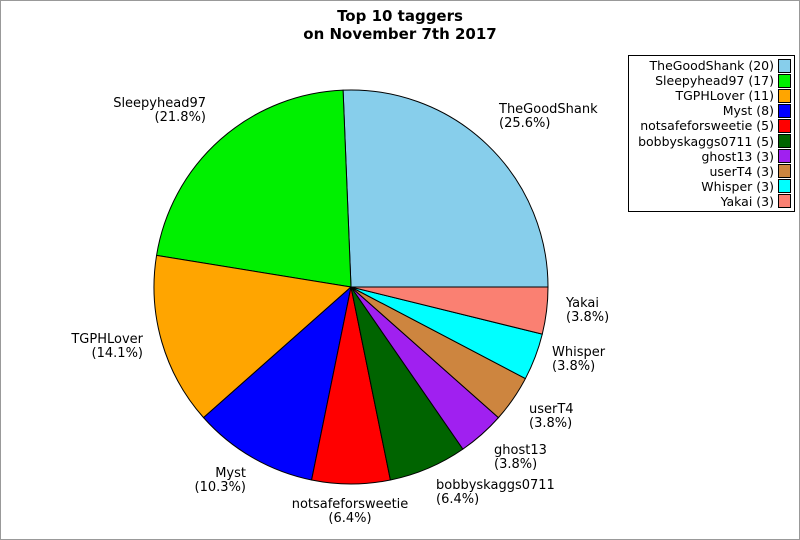 This screenshot has width=800, height=540. What do you see at coordinates (495, 492) in the screenshot?
I see `slice-label-bobbyskaggs0711: bobbyskaggs0711 (6.4%)` at bounding box center [495, 492].